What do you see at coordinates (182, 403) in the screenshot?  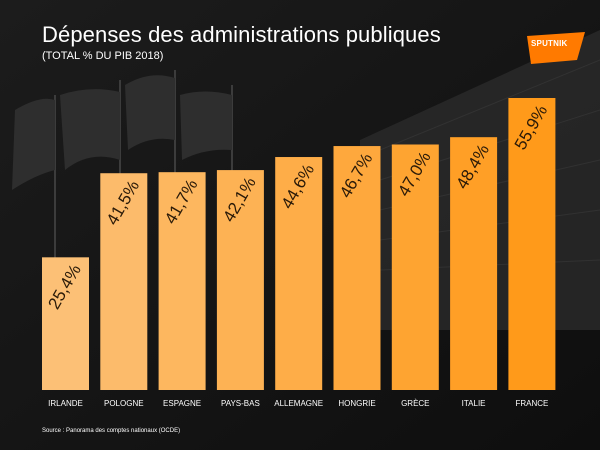 I see `category-label: ESPAGNE` at bounding box center [182, 403].